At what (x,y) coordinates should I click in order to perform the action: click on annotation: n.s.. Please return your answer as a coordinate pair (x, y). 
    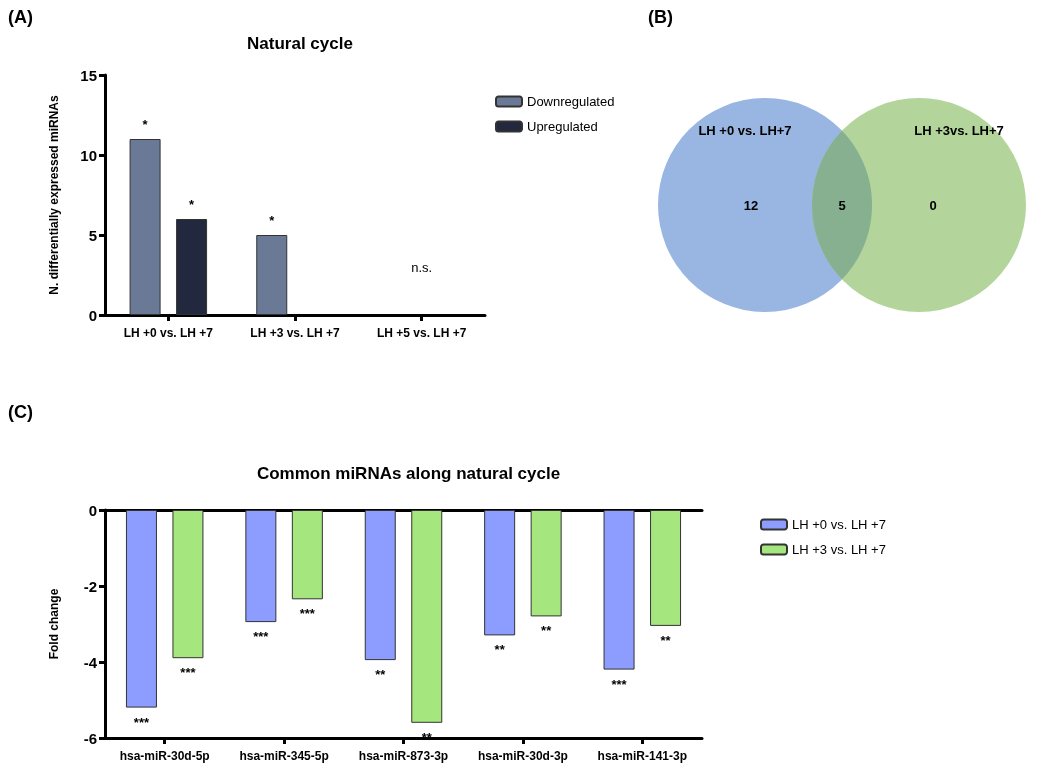
    Looking at the image, I should click on (422, 267).